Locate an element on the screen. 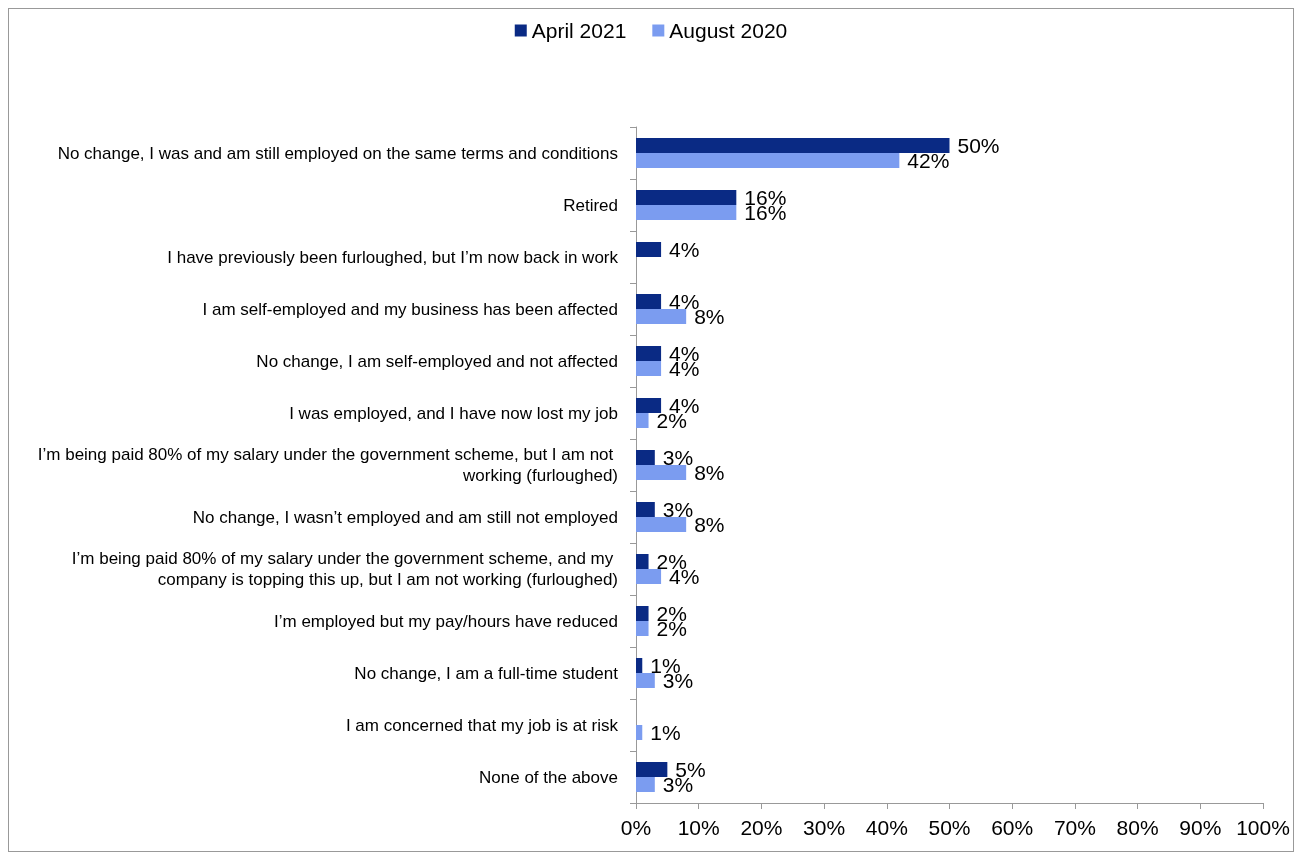  legend-label: August 2020 is located at coordinates (728, 30).